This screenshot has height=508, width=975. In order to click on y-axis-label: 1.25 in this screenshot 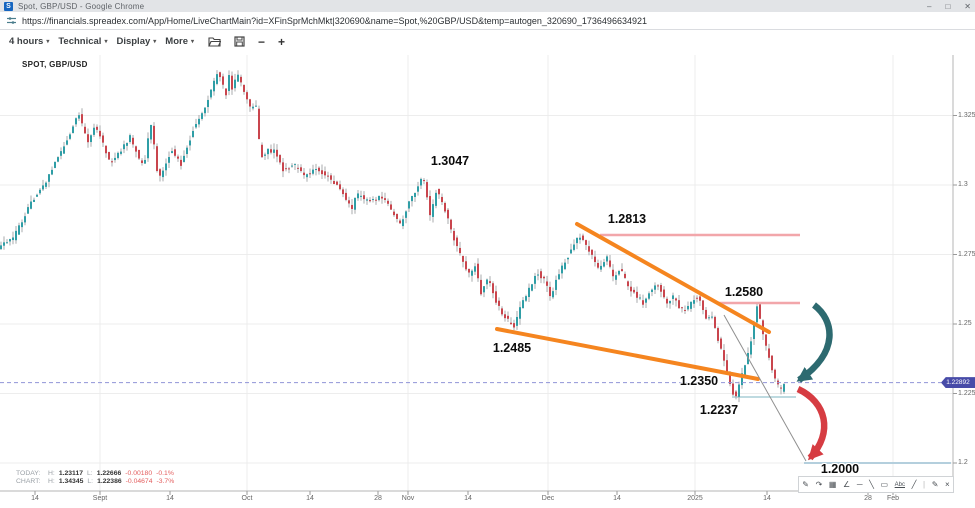, I will do `click(965, 323)`.